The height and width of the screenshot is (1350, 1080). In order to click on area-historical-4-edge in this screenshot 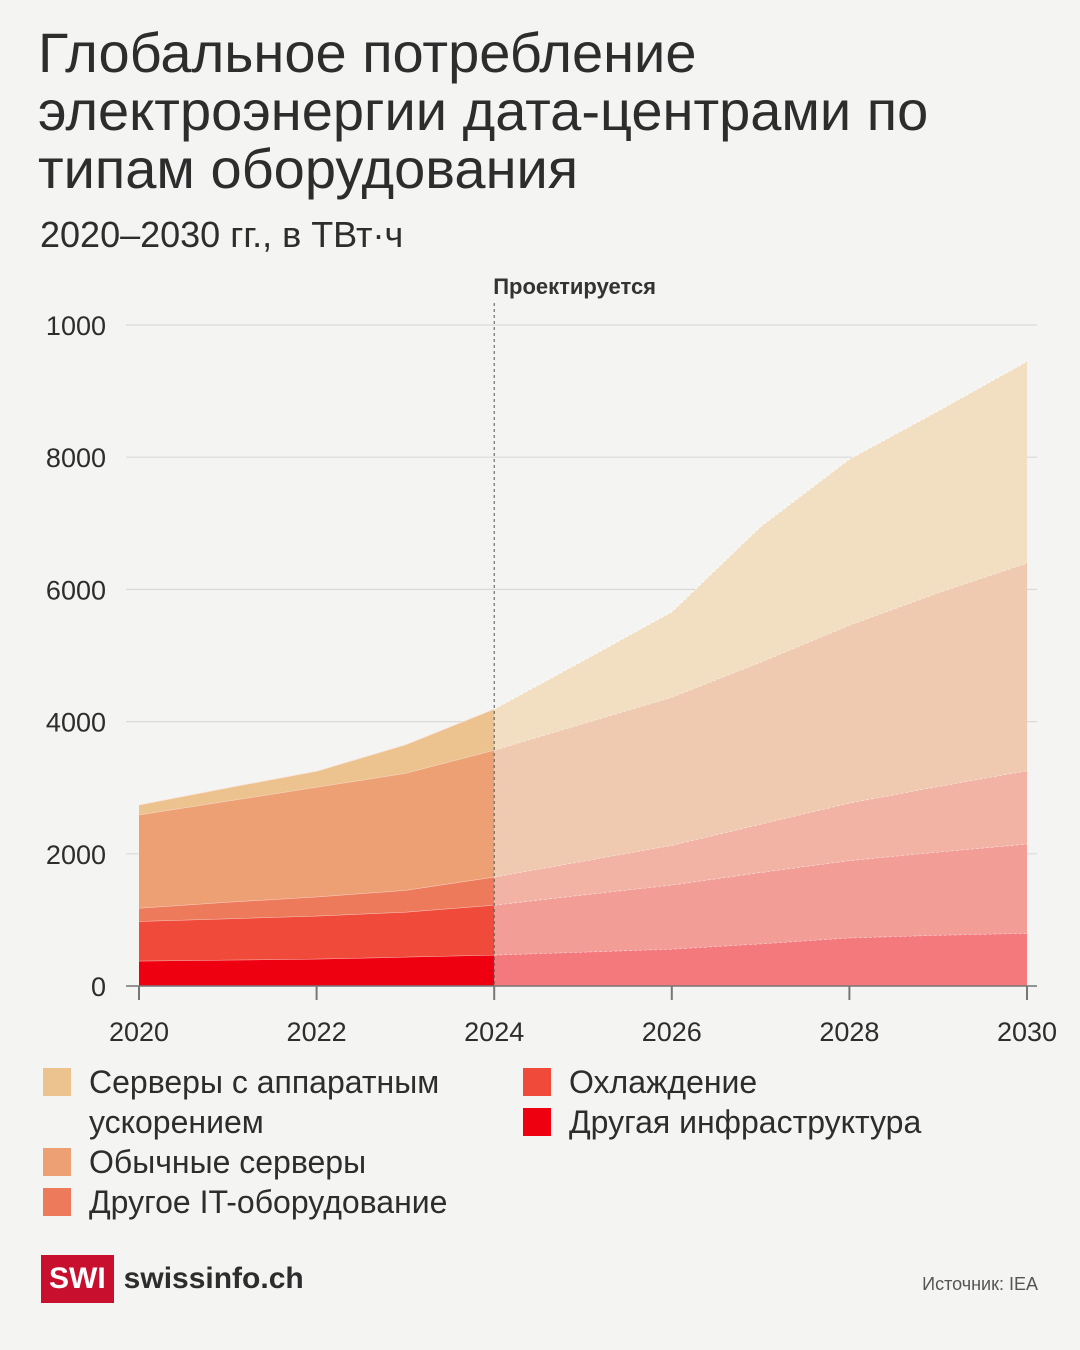, I will do `click(316, 757)`.